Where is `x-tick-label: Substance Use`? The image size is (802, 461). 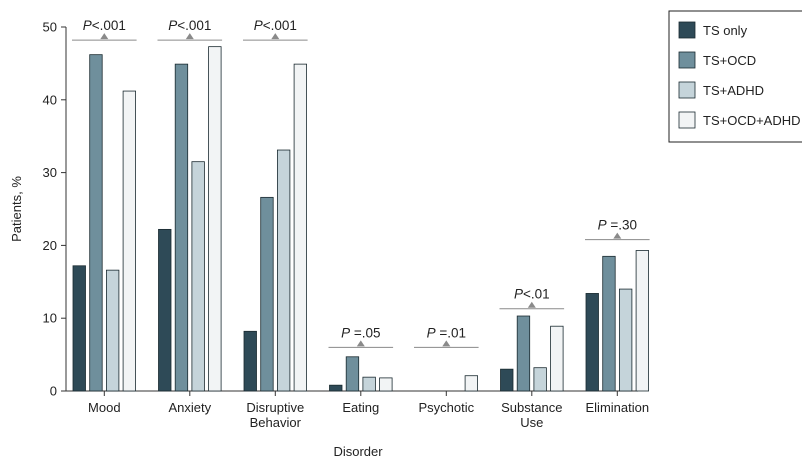
x-tick-label: Substance Use is located at coordinates (531, 415).